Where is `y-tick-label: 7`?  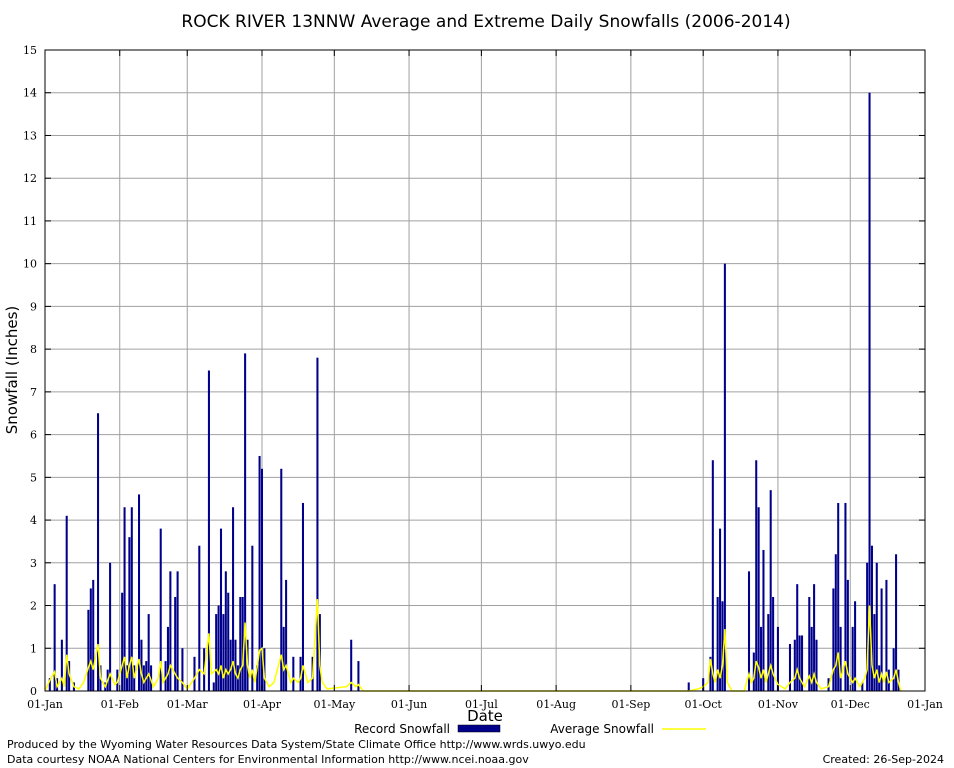
y-tick-label: 7 is located at coordinates (33, 392).